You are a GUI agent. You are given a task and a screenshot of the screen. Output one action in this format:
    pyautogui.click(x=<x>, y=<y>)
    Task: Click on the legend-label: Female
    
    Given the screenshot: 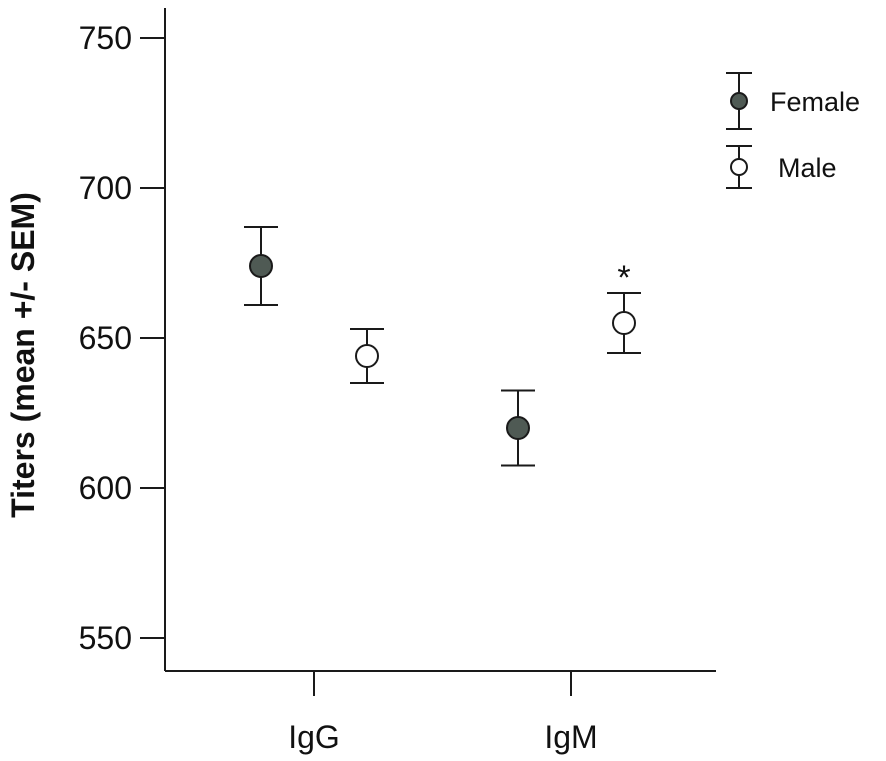 What is the action you would take?
    pyautogui.click(x=815, y=102)
    